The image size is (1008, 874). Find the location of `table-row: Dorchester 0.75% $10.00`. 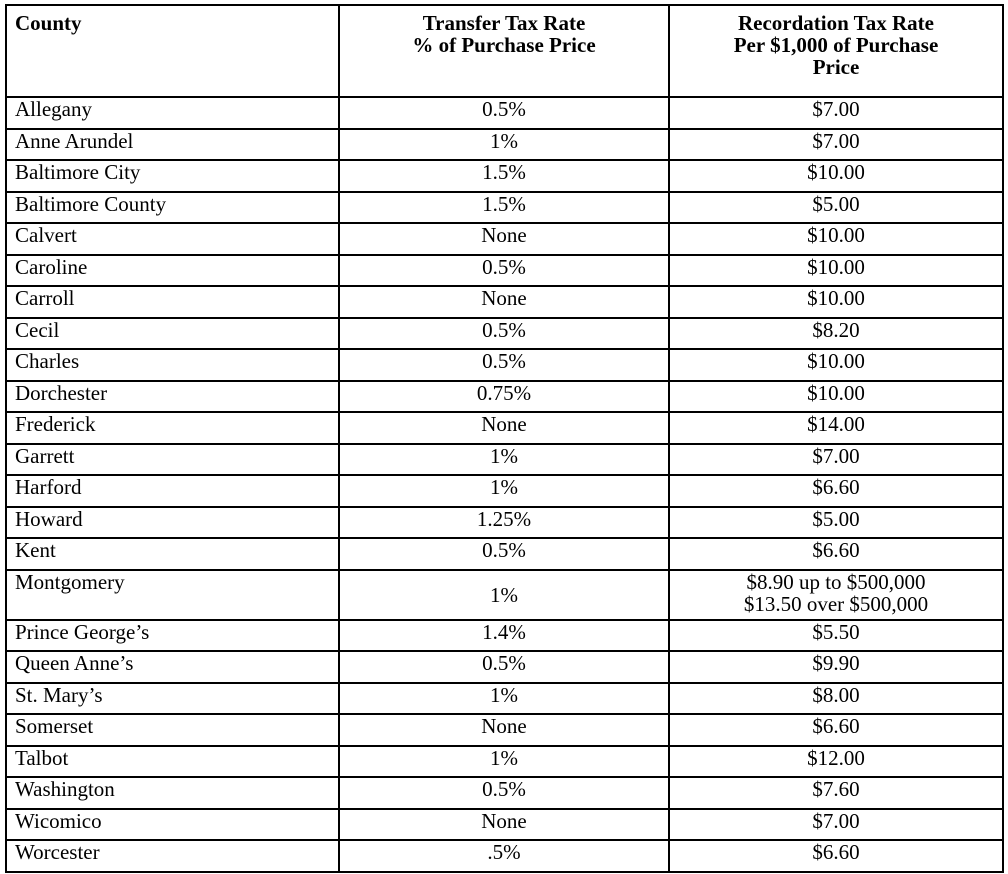

table-row: Dorchester 0.75% $10.00 is located at coordinates (504, 396).